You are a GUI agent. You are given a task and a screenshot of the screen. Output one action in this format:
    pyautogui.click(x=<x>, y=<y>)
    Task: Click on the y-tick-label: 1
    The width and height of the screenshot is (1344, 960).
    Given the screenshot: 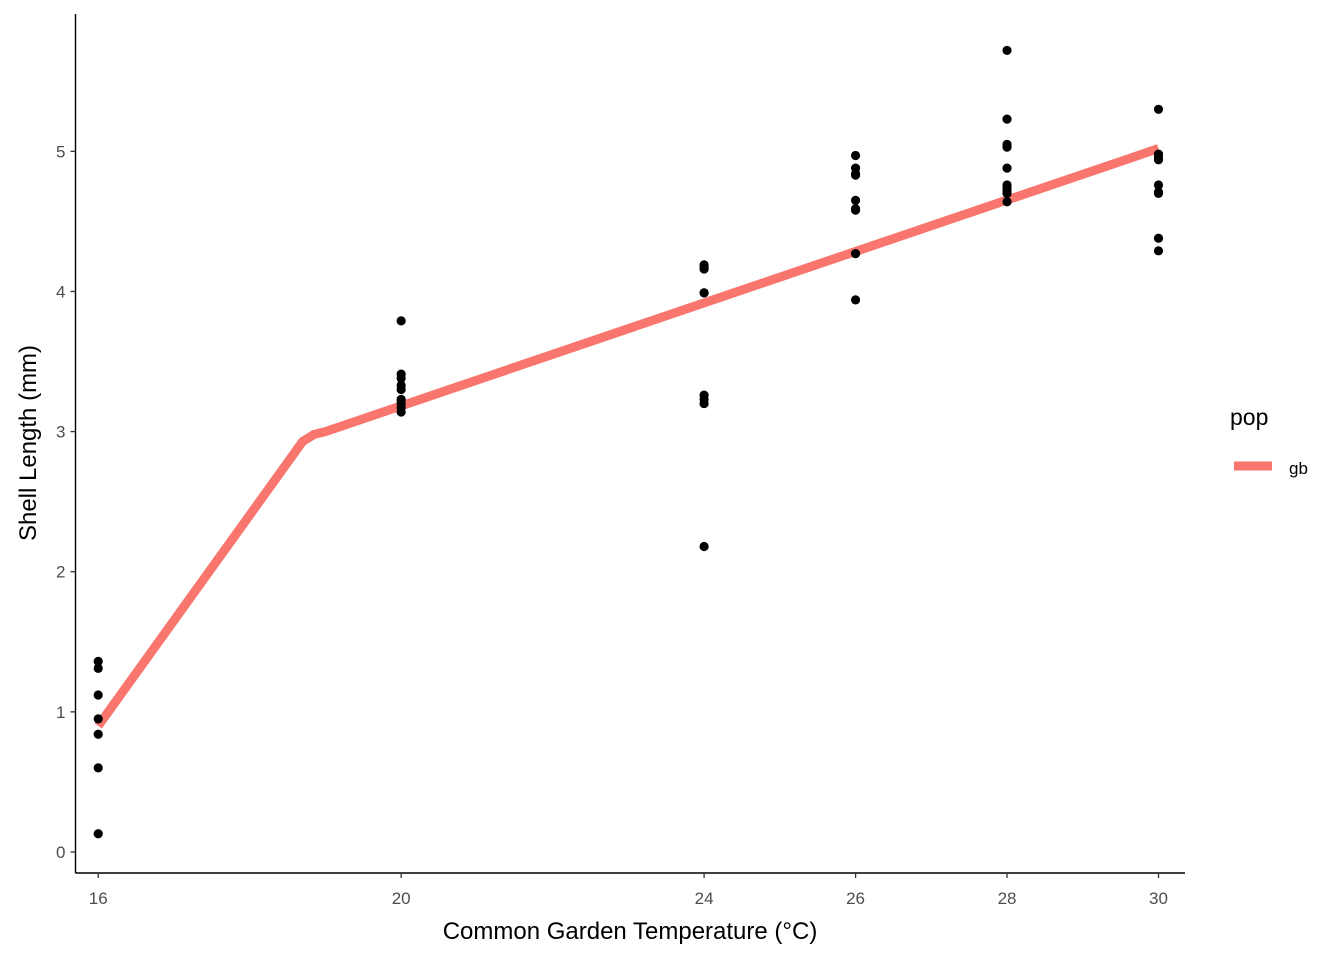 What is the action you would take?
    pyautogui.click(x=60, y=712)
    